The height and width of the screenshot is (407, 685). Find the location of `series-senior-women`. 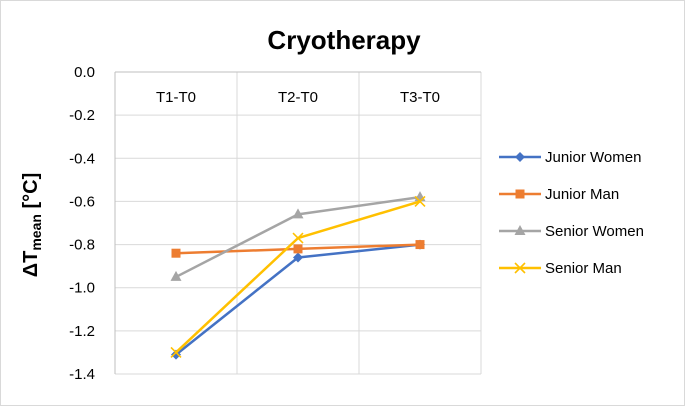

series-senior-women is located at coordinates (298, 236).